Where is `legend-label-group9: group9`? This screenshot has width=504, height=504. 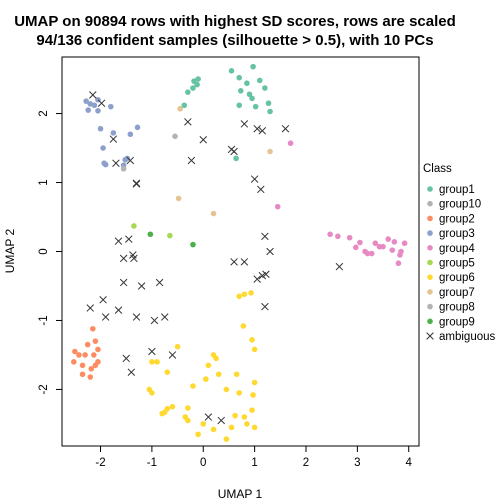
legend-label-group9: group9 is located at coordinates (457, 322).